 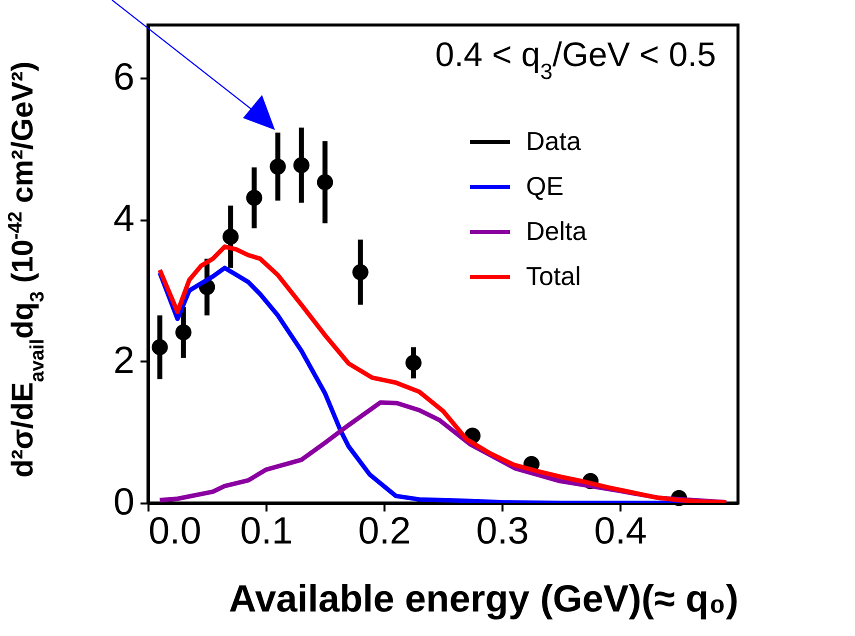 I want to click on legend-label: QE, so click(x=545, y=186).